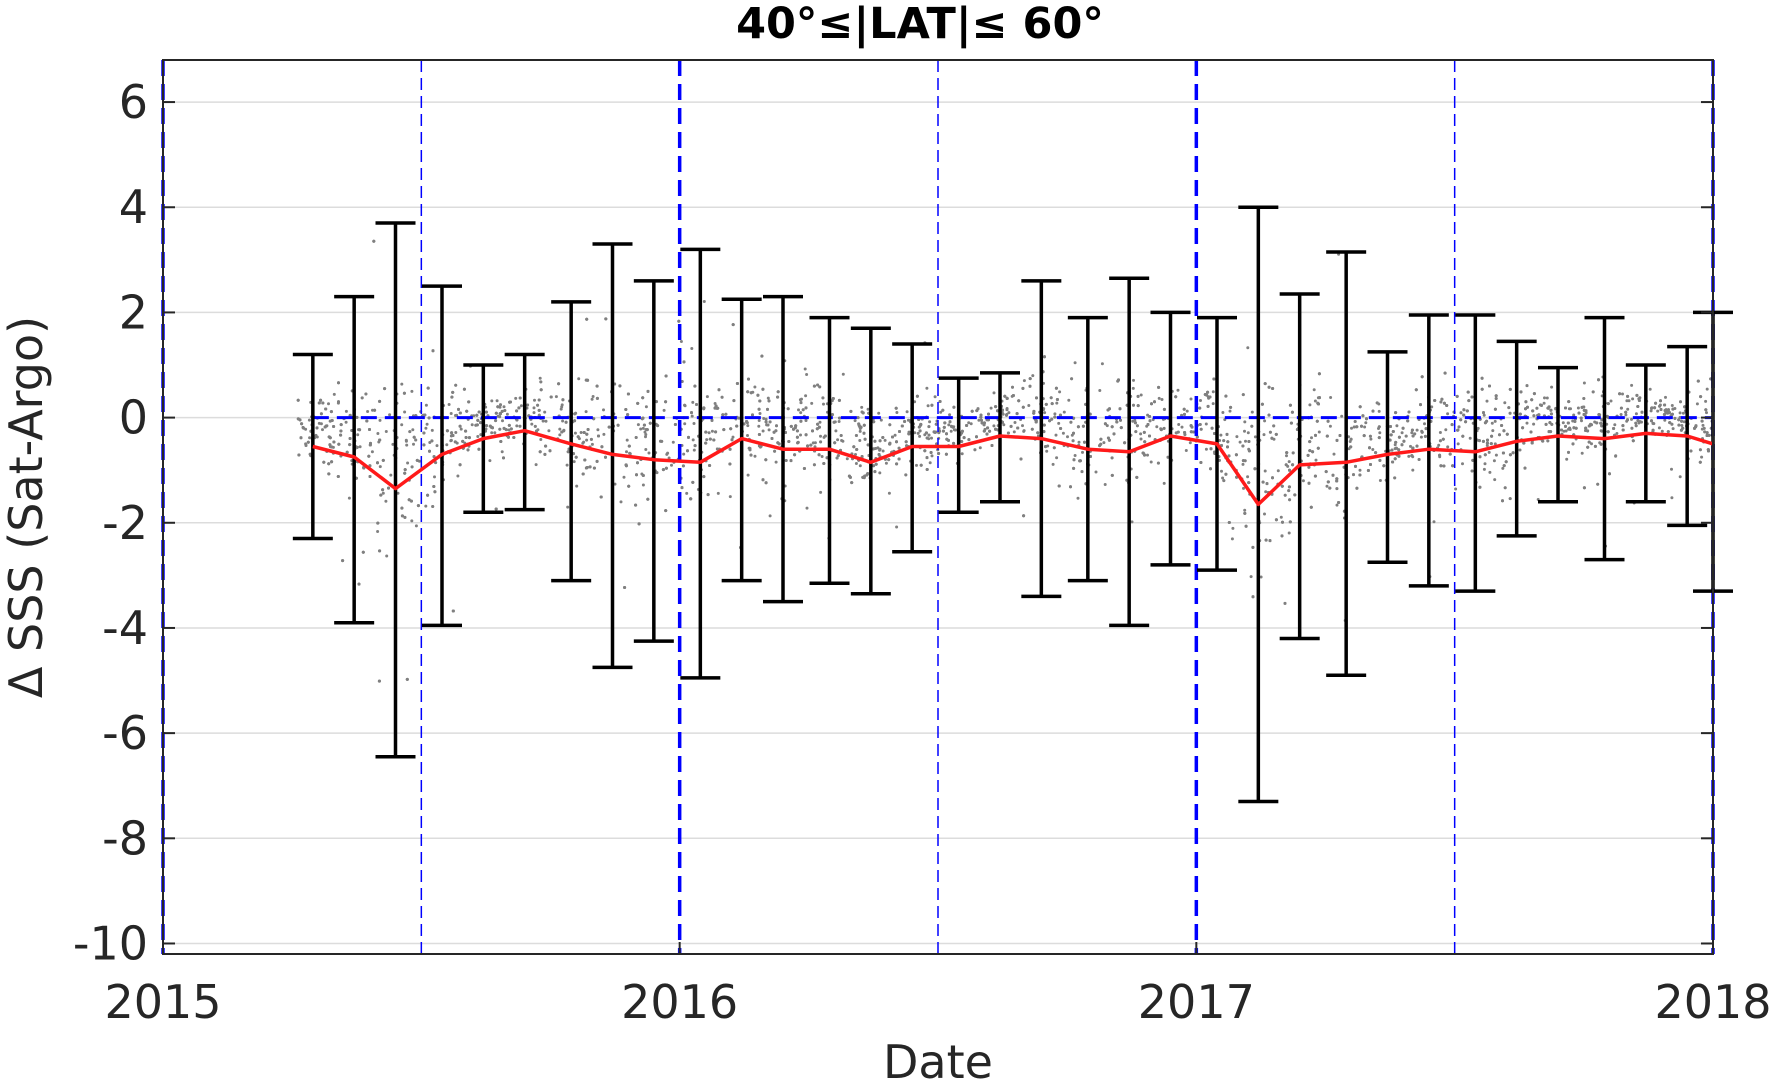 The width and height of the screenshot is (1776, 1087). What do you see at coordinates (1013, 467) in the screenshot?
I see `mean-line-layer` at bounding box center [1013, 467].